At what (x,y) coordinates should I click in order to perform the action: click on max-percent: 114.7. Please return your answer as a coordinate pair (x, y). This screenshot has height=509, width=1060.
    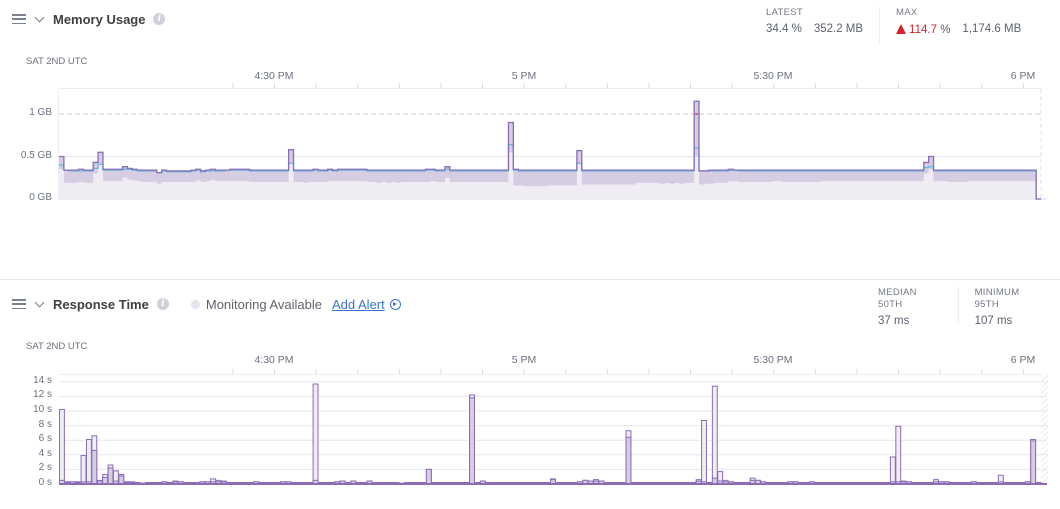
    Looking at the image, I should click on (923, 30).